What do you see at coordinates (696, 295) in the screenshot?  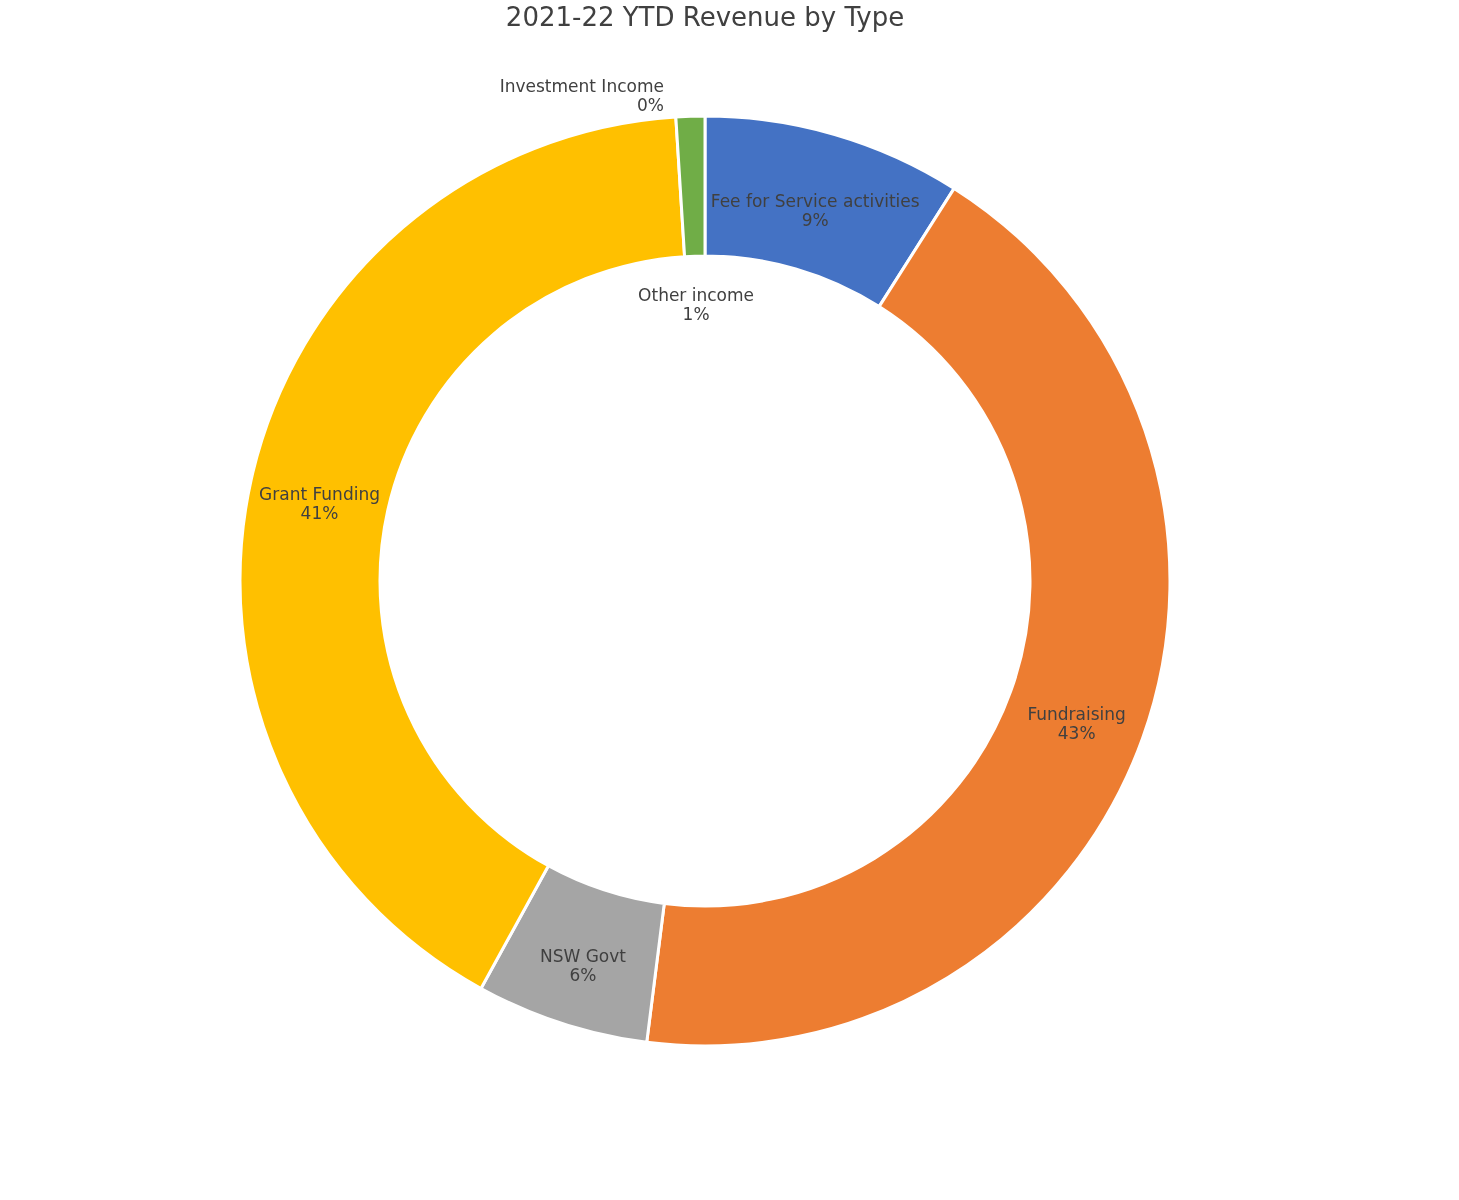 I see `slice-label: Other income` at bounding box center [696, 295].